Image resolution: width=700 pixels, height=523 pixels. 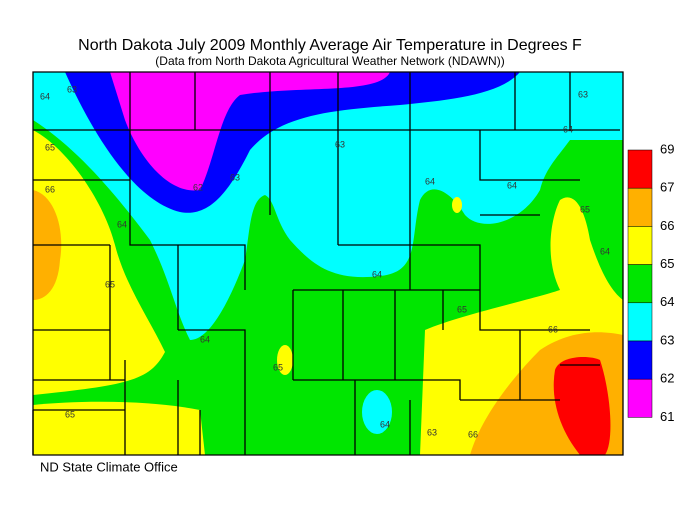 I want to click on credit: ND State Climate Office, so click(x=109, y=466).